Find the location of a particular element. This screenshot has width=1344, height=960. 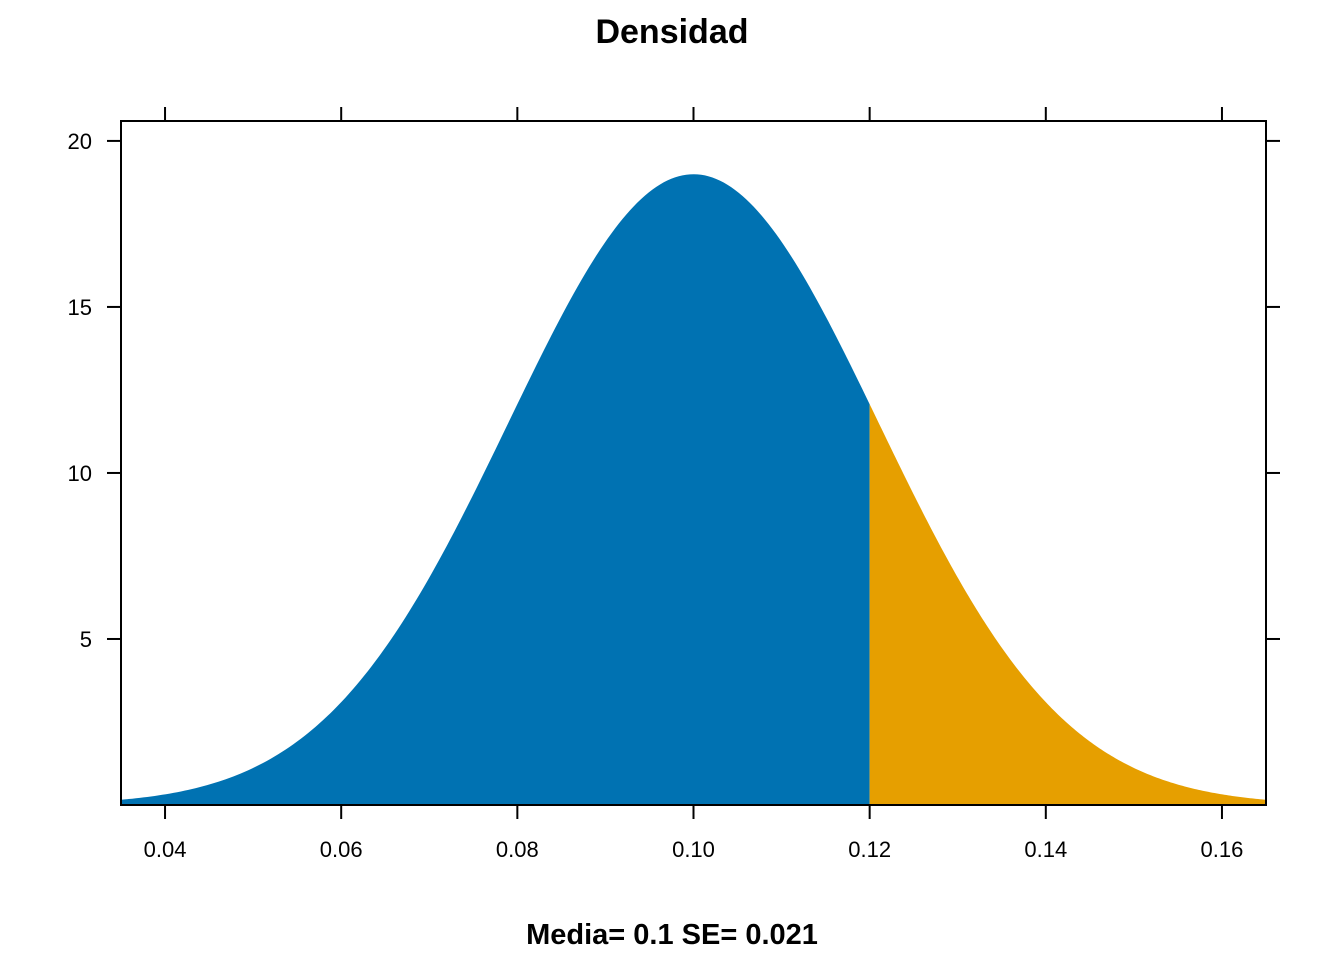

x-tick-label-2: 0.08 is located at coordinates (517, 849).